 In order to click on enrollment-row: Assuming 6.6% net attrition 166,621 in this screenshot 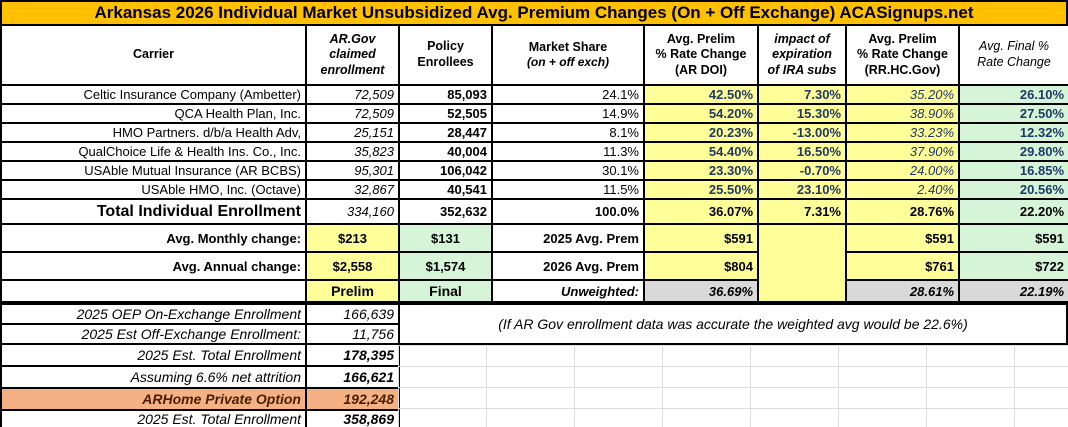, I will do `click(200, 377)`.